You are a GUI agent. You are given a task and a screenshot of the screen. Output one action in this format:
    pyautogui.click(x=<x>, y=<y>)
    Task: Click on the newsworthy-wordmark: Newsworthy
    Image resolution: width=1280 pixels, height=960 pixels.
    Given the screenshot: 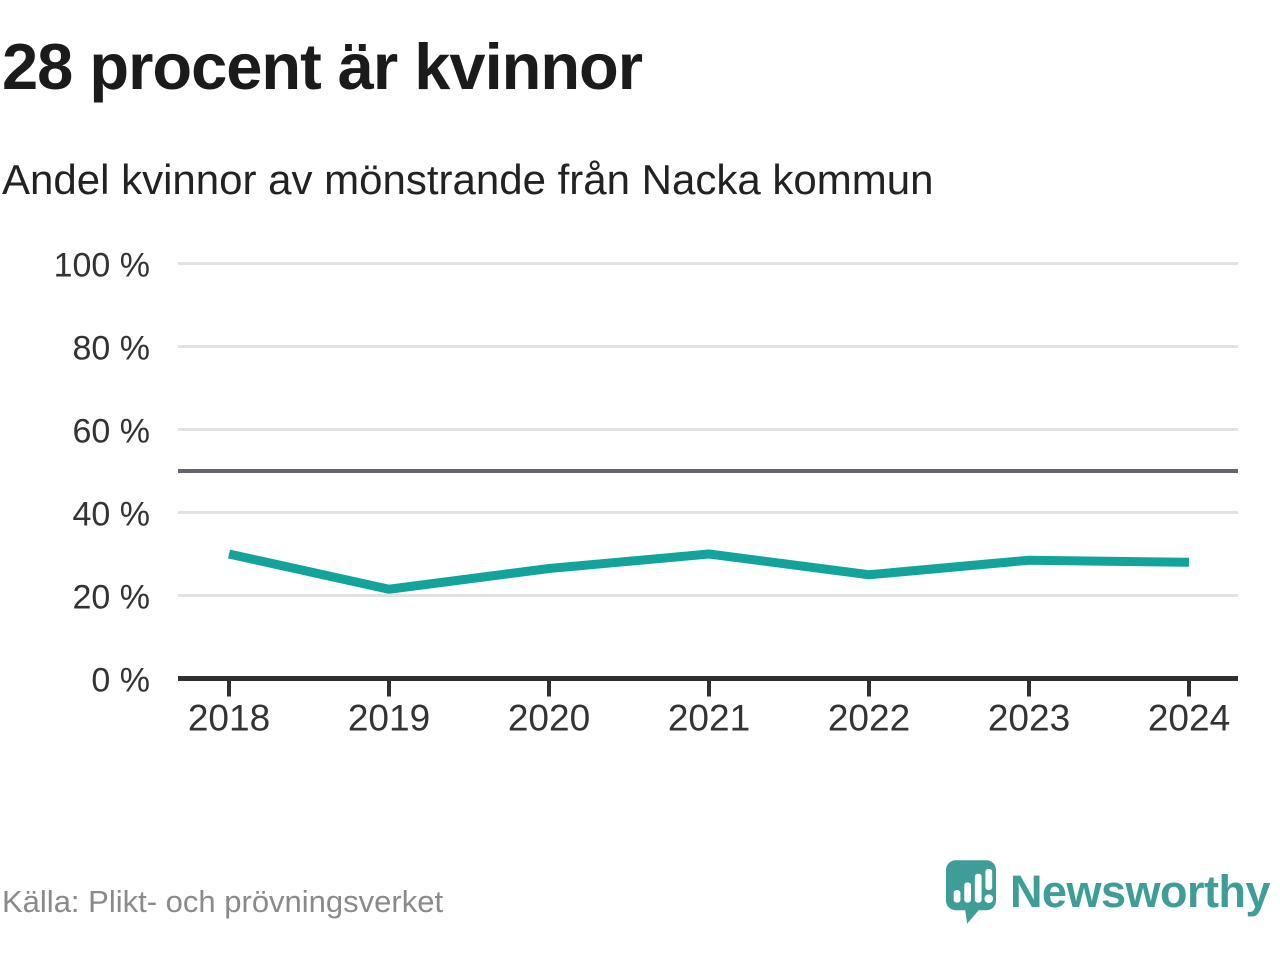 What is the action you would take?
    pyautogui.click(x=1140, y=891)
    